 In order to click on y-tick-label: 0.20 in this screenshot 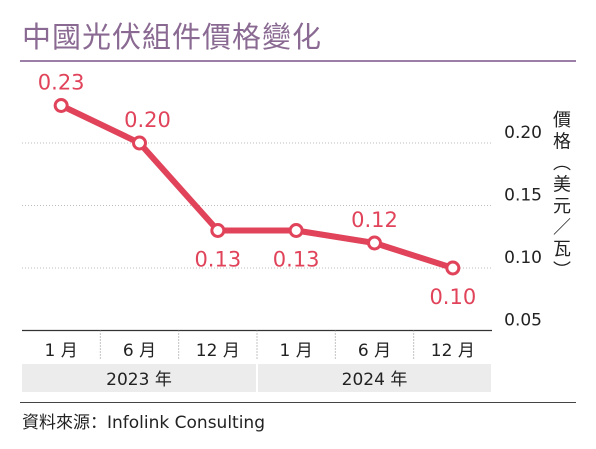, I will do `click(523, 133)`.